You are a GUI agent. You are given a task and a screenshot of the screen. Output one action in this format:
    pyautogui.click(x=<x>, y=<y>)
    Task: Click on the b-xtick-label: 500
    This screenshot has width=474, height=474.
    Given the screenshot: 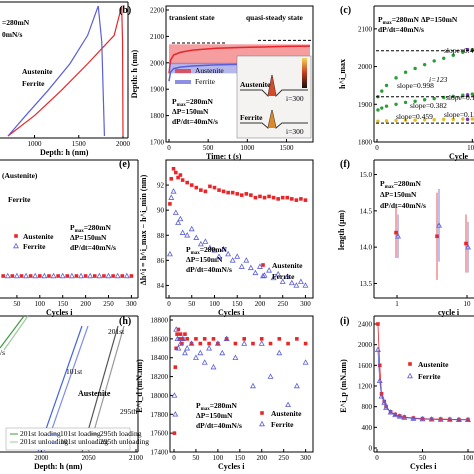 What is the action you would take?
    pyautogui.click(x=208, y=148)
    